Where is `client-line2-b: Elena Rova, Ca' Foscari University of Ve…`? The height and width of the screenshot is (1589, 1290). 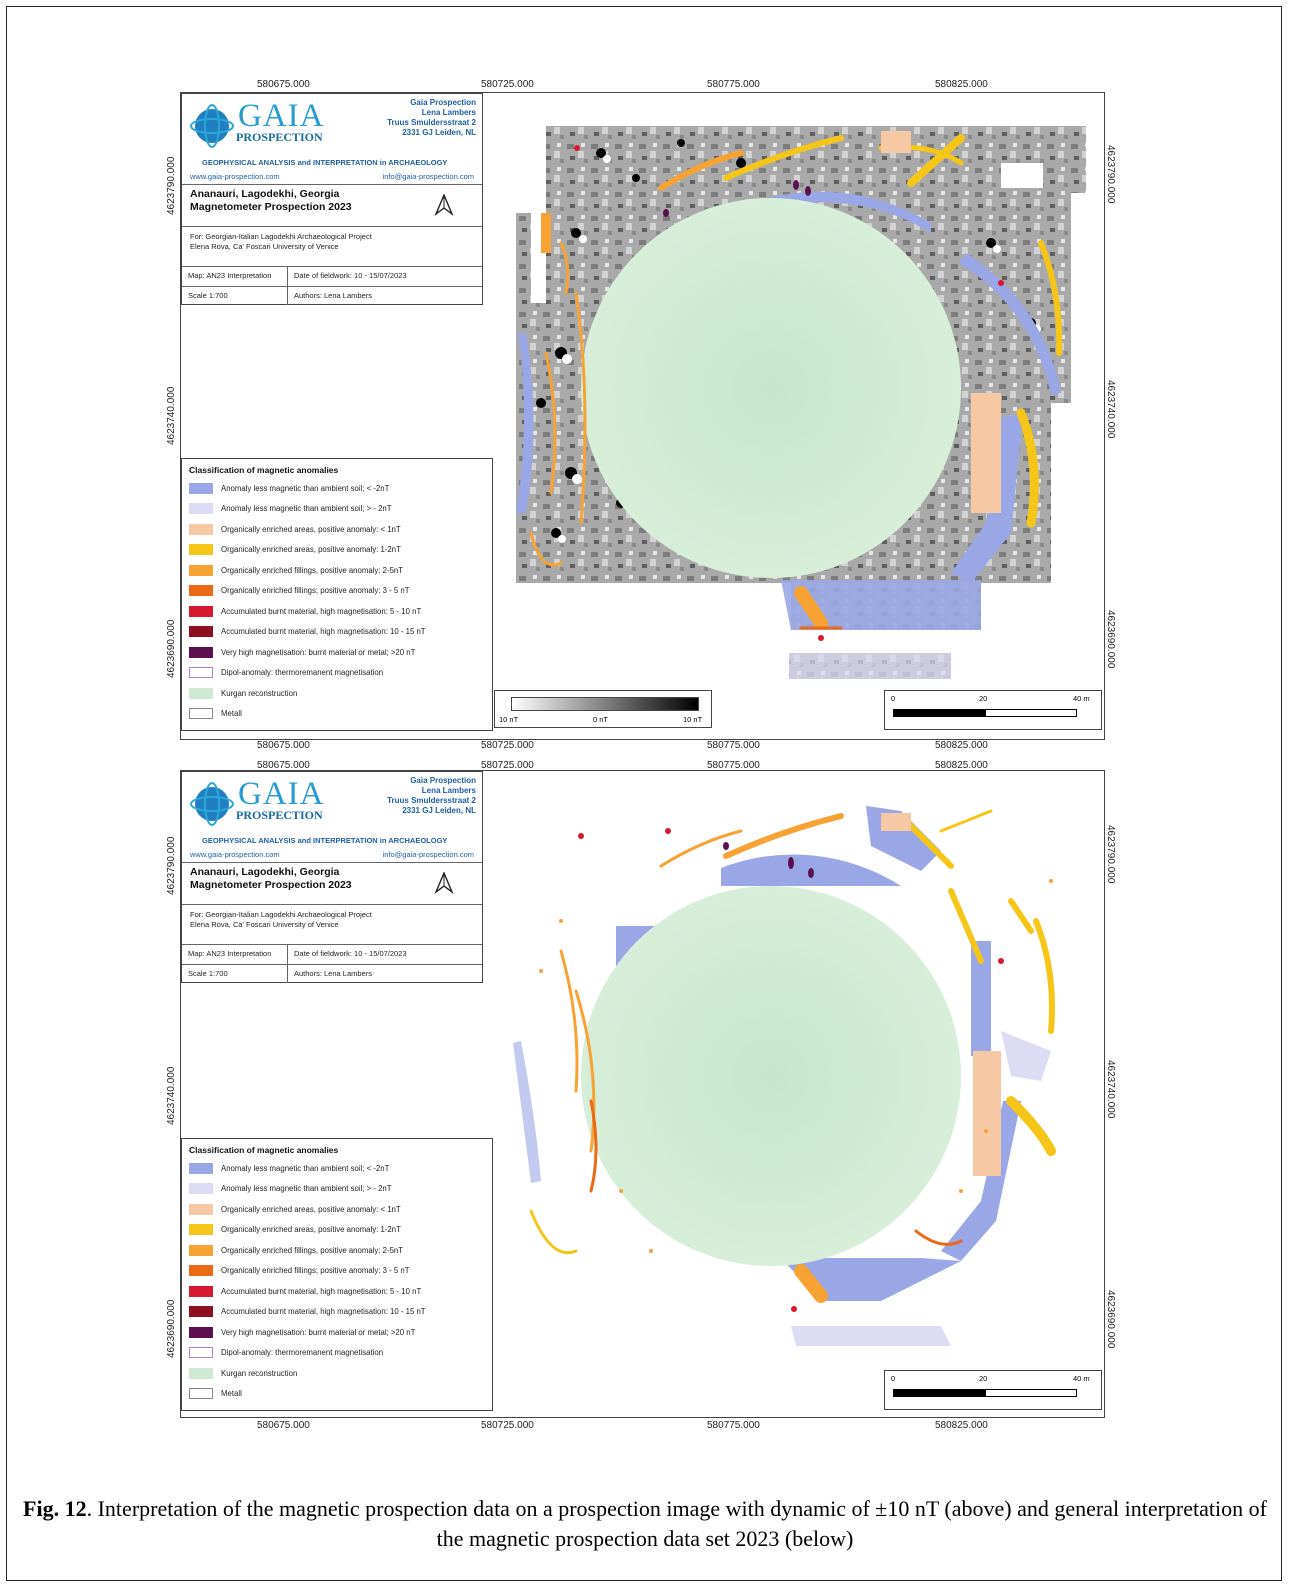
client-line2-b: Elena Rova, Ca' Foscari University of Ve… is located at coordinates (264, 924).